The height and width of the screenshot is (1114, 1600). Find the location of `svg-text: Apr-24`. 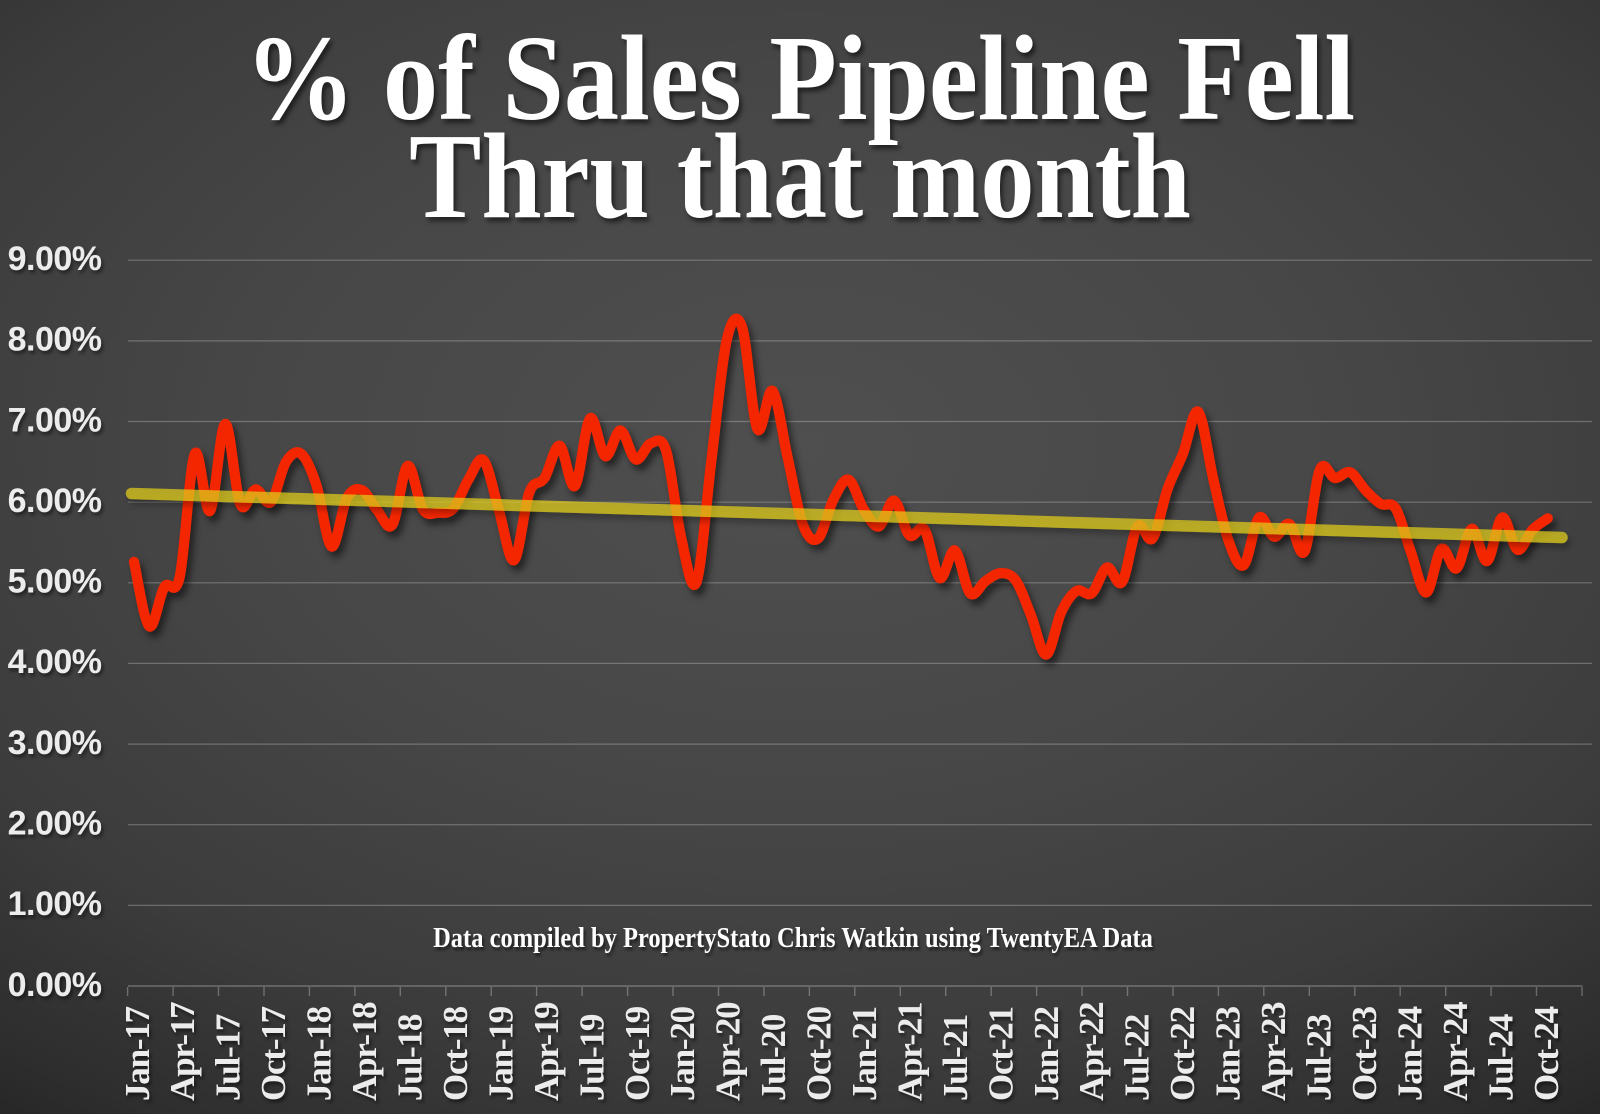

svg-text: Apr-24 is located at coordinates (1455, 1051).